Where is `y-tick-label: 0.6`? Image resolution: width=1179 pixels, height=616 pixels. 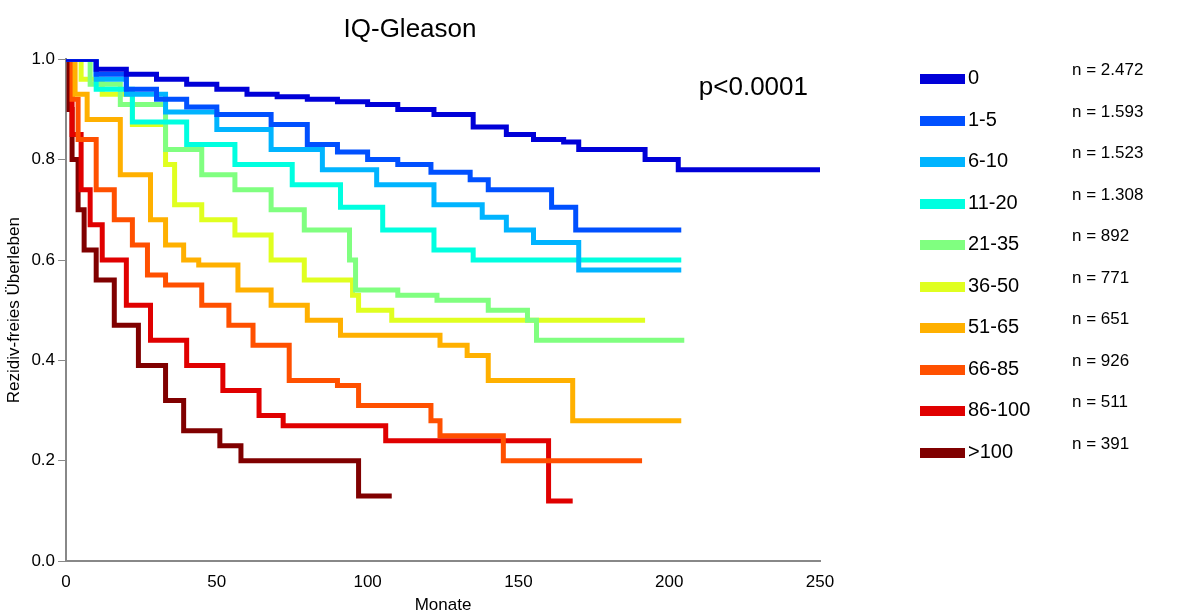 y-tick-label: 0.6 is located at coordinates (43, 259).